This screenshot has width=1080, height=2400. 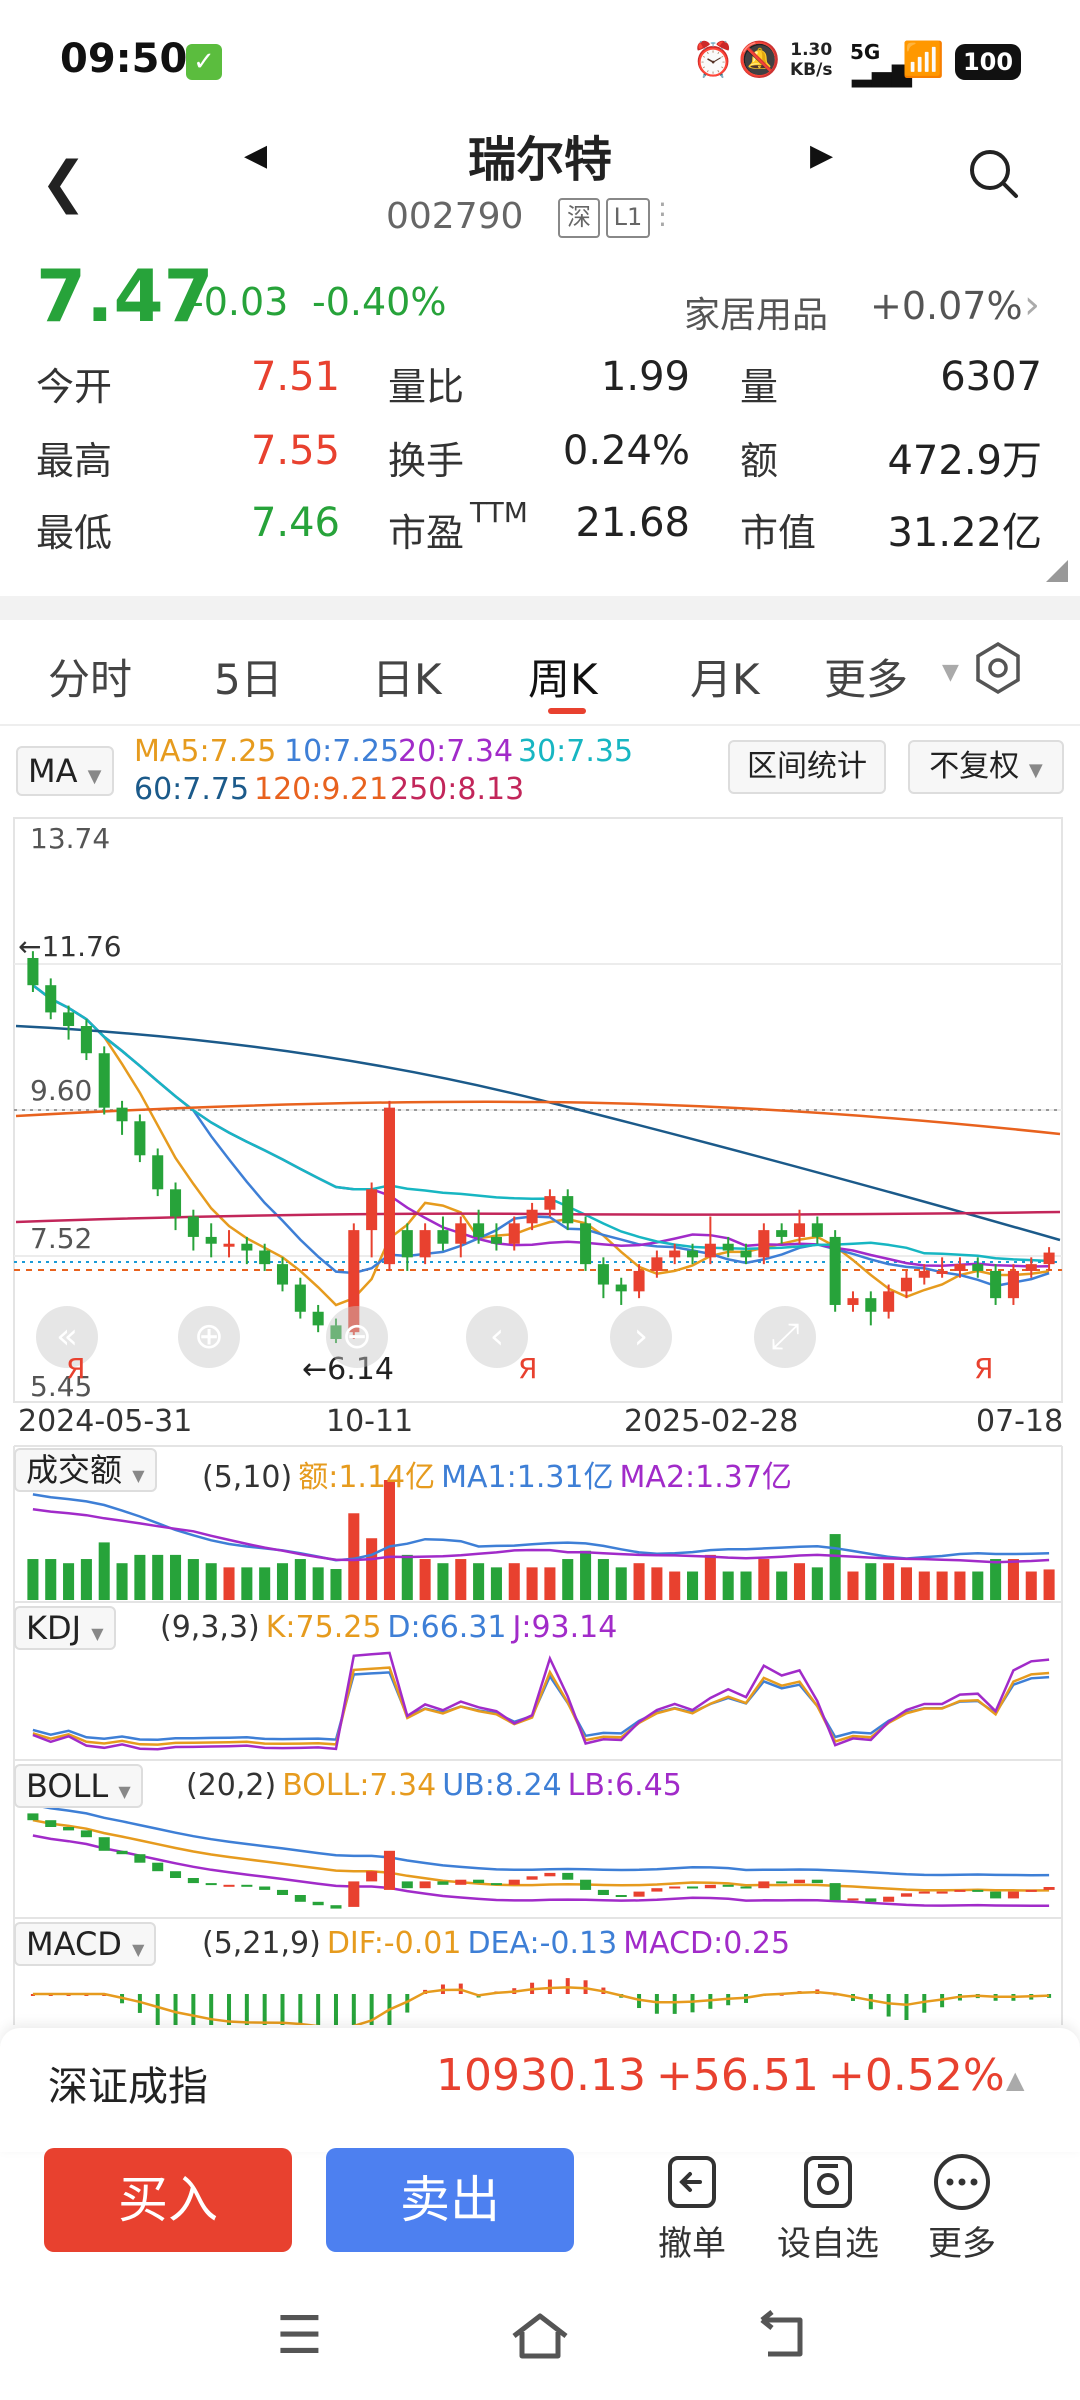 I want to click on date-label: 10-11, so click(x=370, y=1421).